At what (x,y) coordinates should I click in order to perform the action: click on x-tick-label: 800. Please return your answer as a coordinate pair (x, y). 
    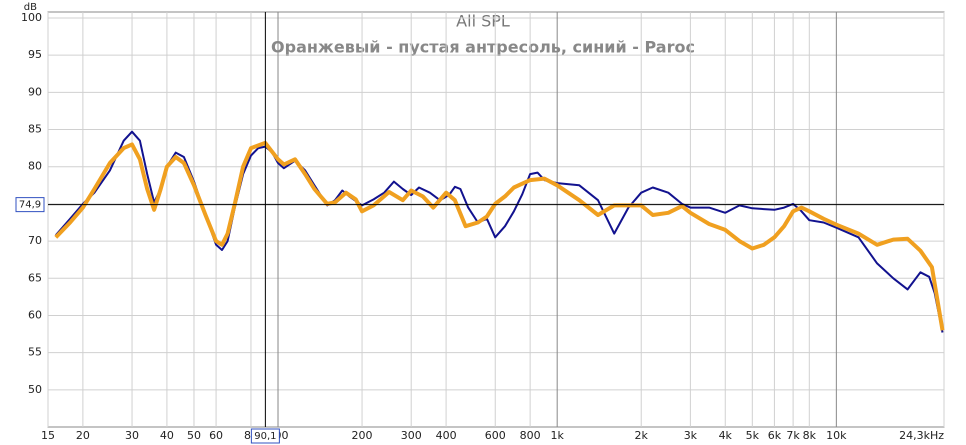
    Looking at the image, I should click on (530, 435).